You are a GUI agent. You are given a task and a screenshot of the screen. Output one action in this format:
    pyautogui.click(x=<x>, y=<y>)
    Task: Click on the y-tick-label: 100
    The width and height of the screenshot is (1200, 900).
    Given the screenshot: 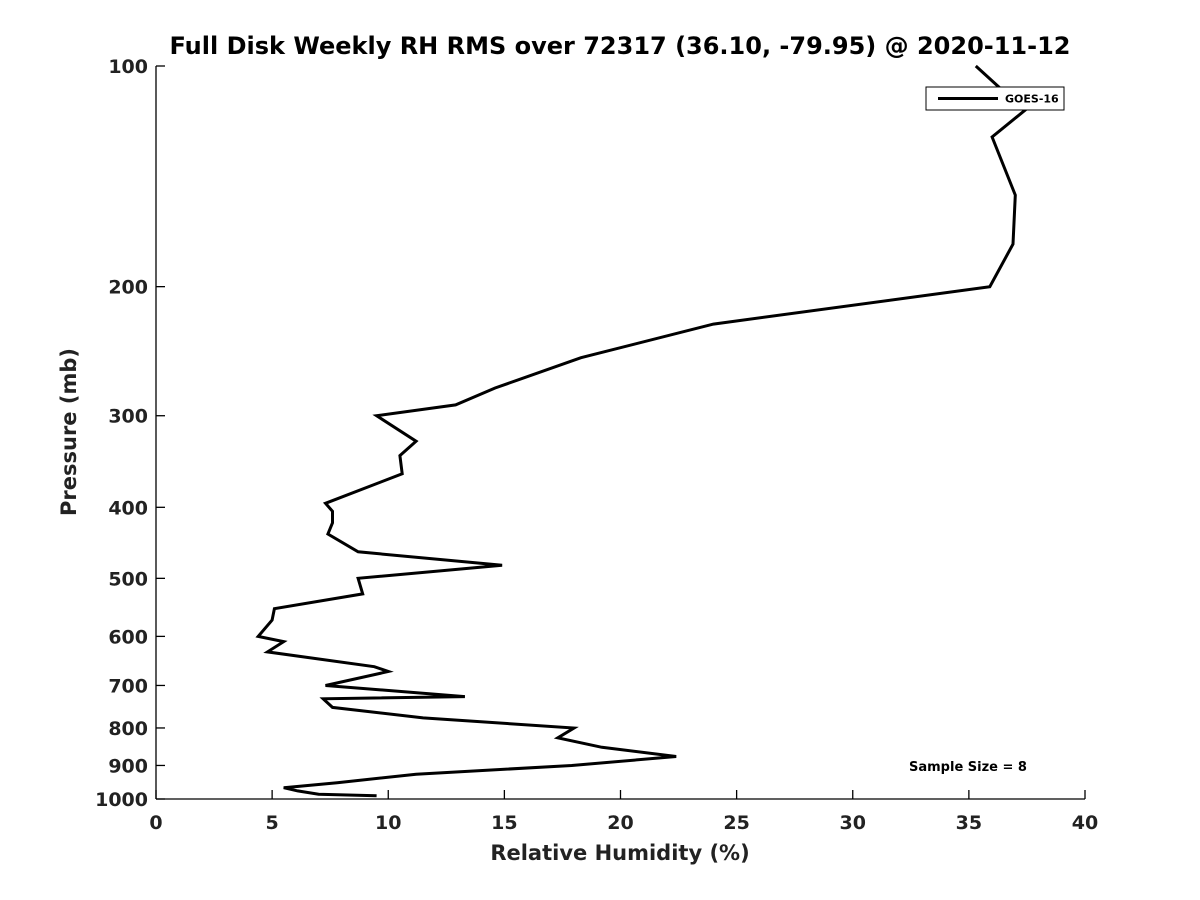 What is the action you would take?
    pyautogui.click(x=128, y=67)
    